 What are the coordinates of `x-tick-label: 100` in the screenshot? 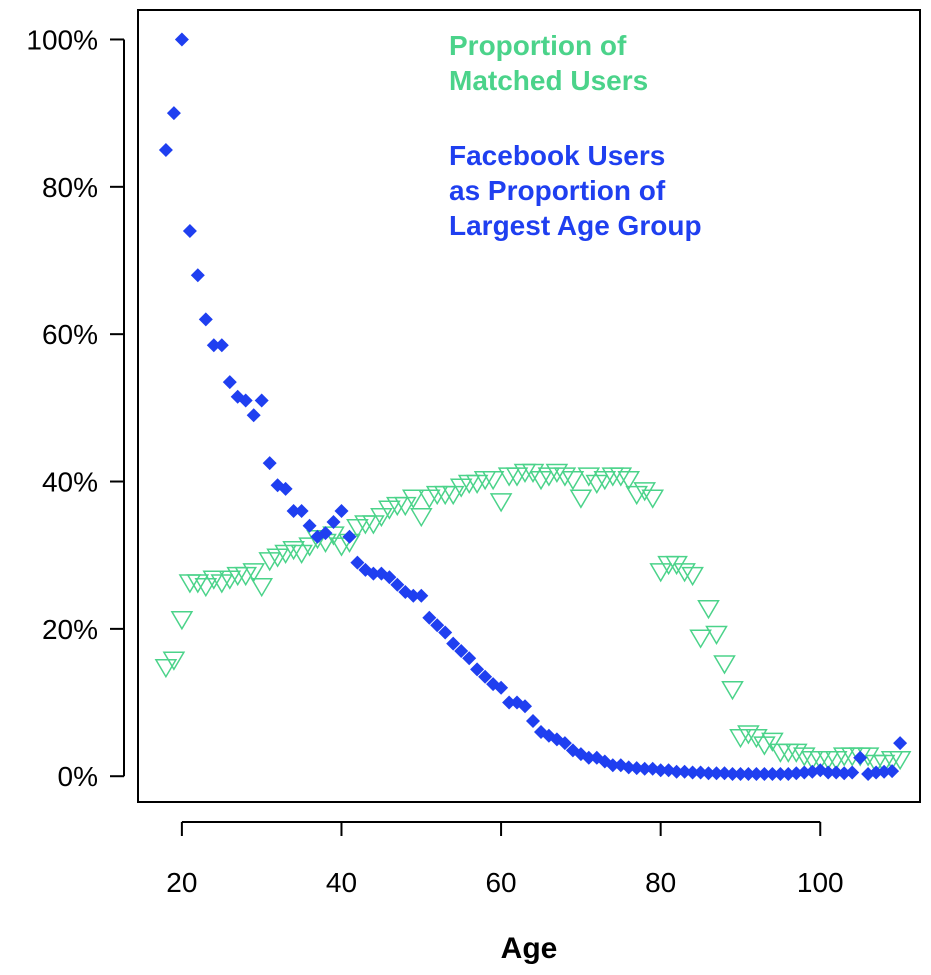 It's located at (820, 882).